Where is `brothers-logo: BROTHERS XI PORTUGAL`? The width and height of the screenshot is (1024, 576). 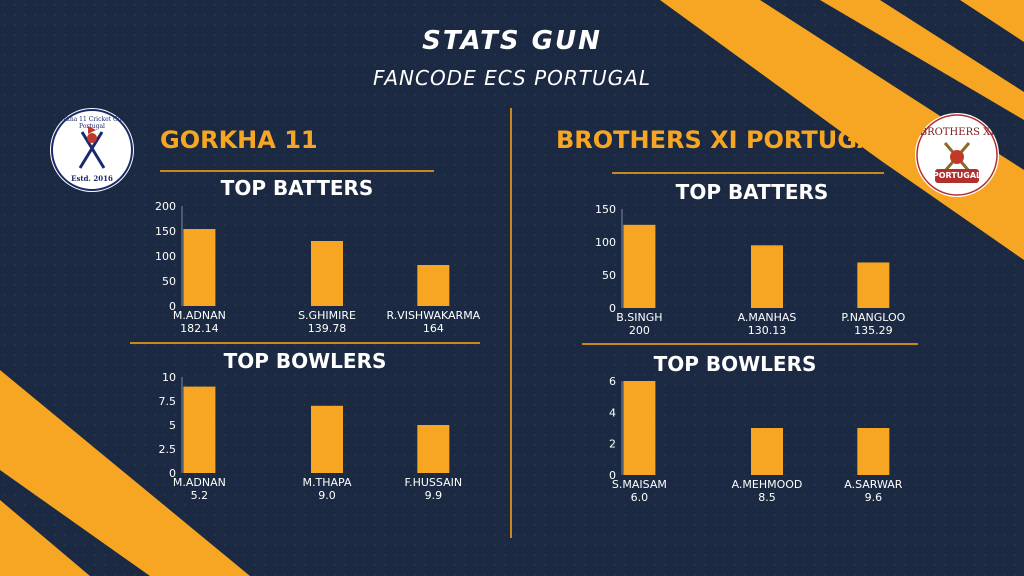 brothers-logo: BROTHERS XI PORTUGAL is located at coordinates (957, 155).